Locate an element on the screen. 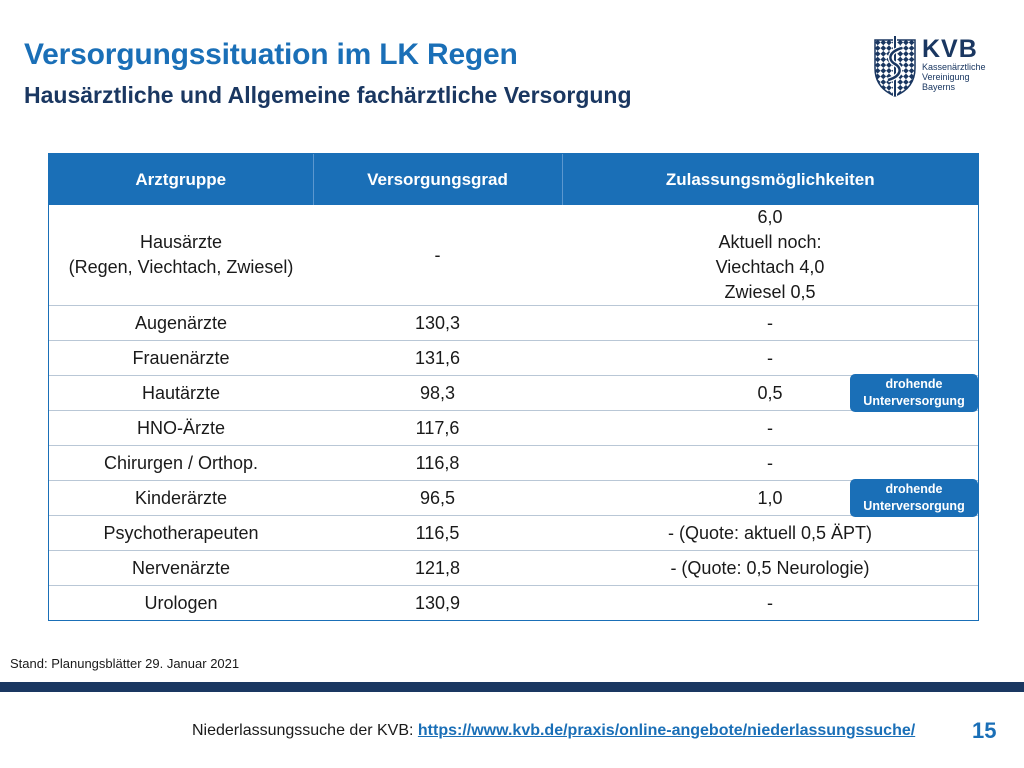  cell-grad: 96,5 is located at coordinates (437, 498).